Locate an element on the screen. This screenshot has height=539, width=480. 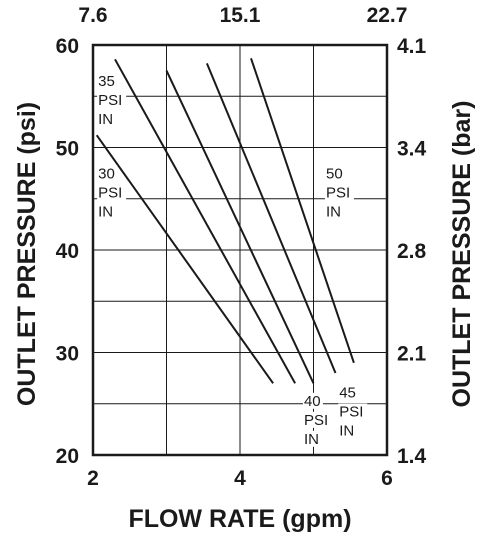
y-tick-label-right: 4.1 is located at coordinates (412, 46).